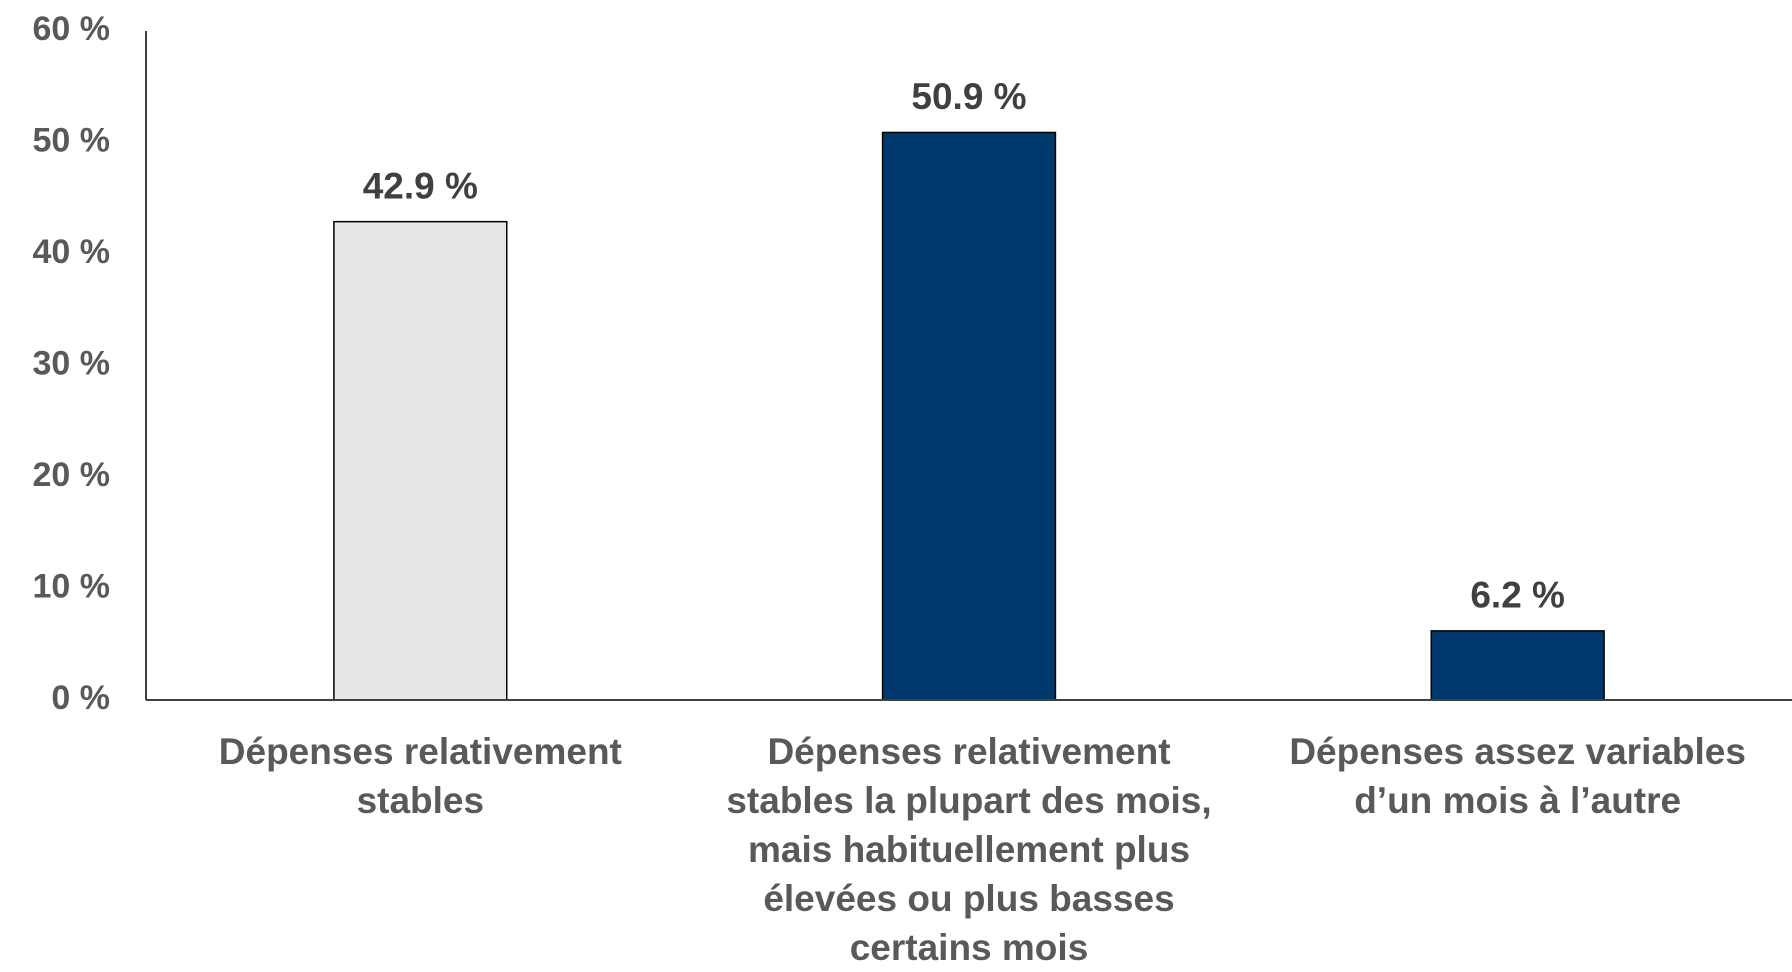 The height and width of the screenshot is (972, 1792). I want to click on y-tick-label: 40 %, so click(72, 252).